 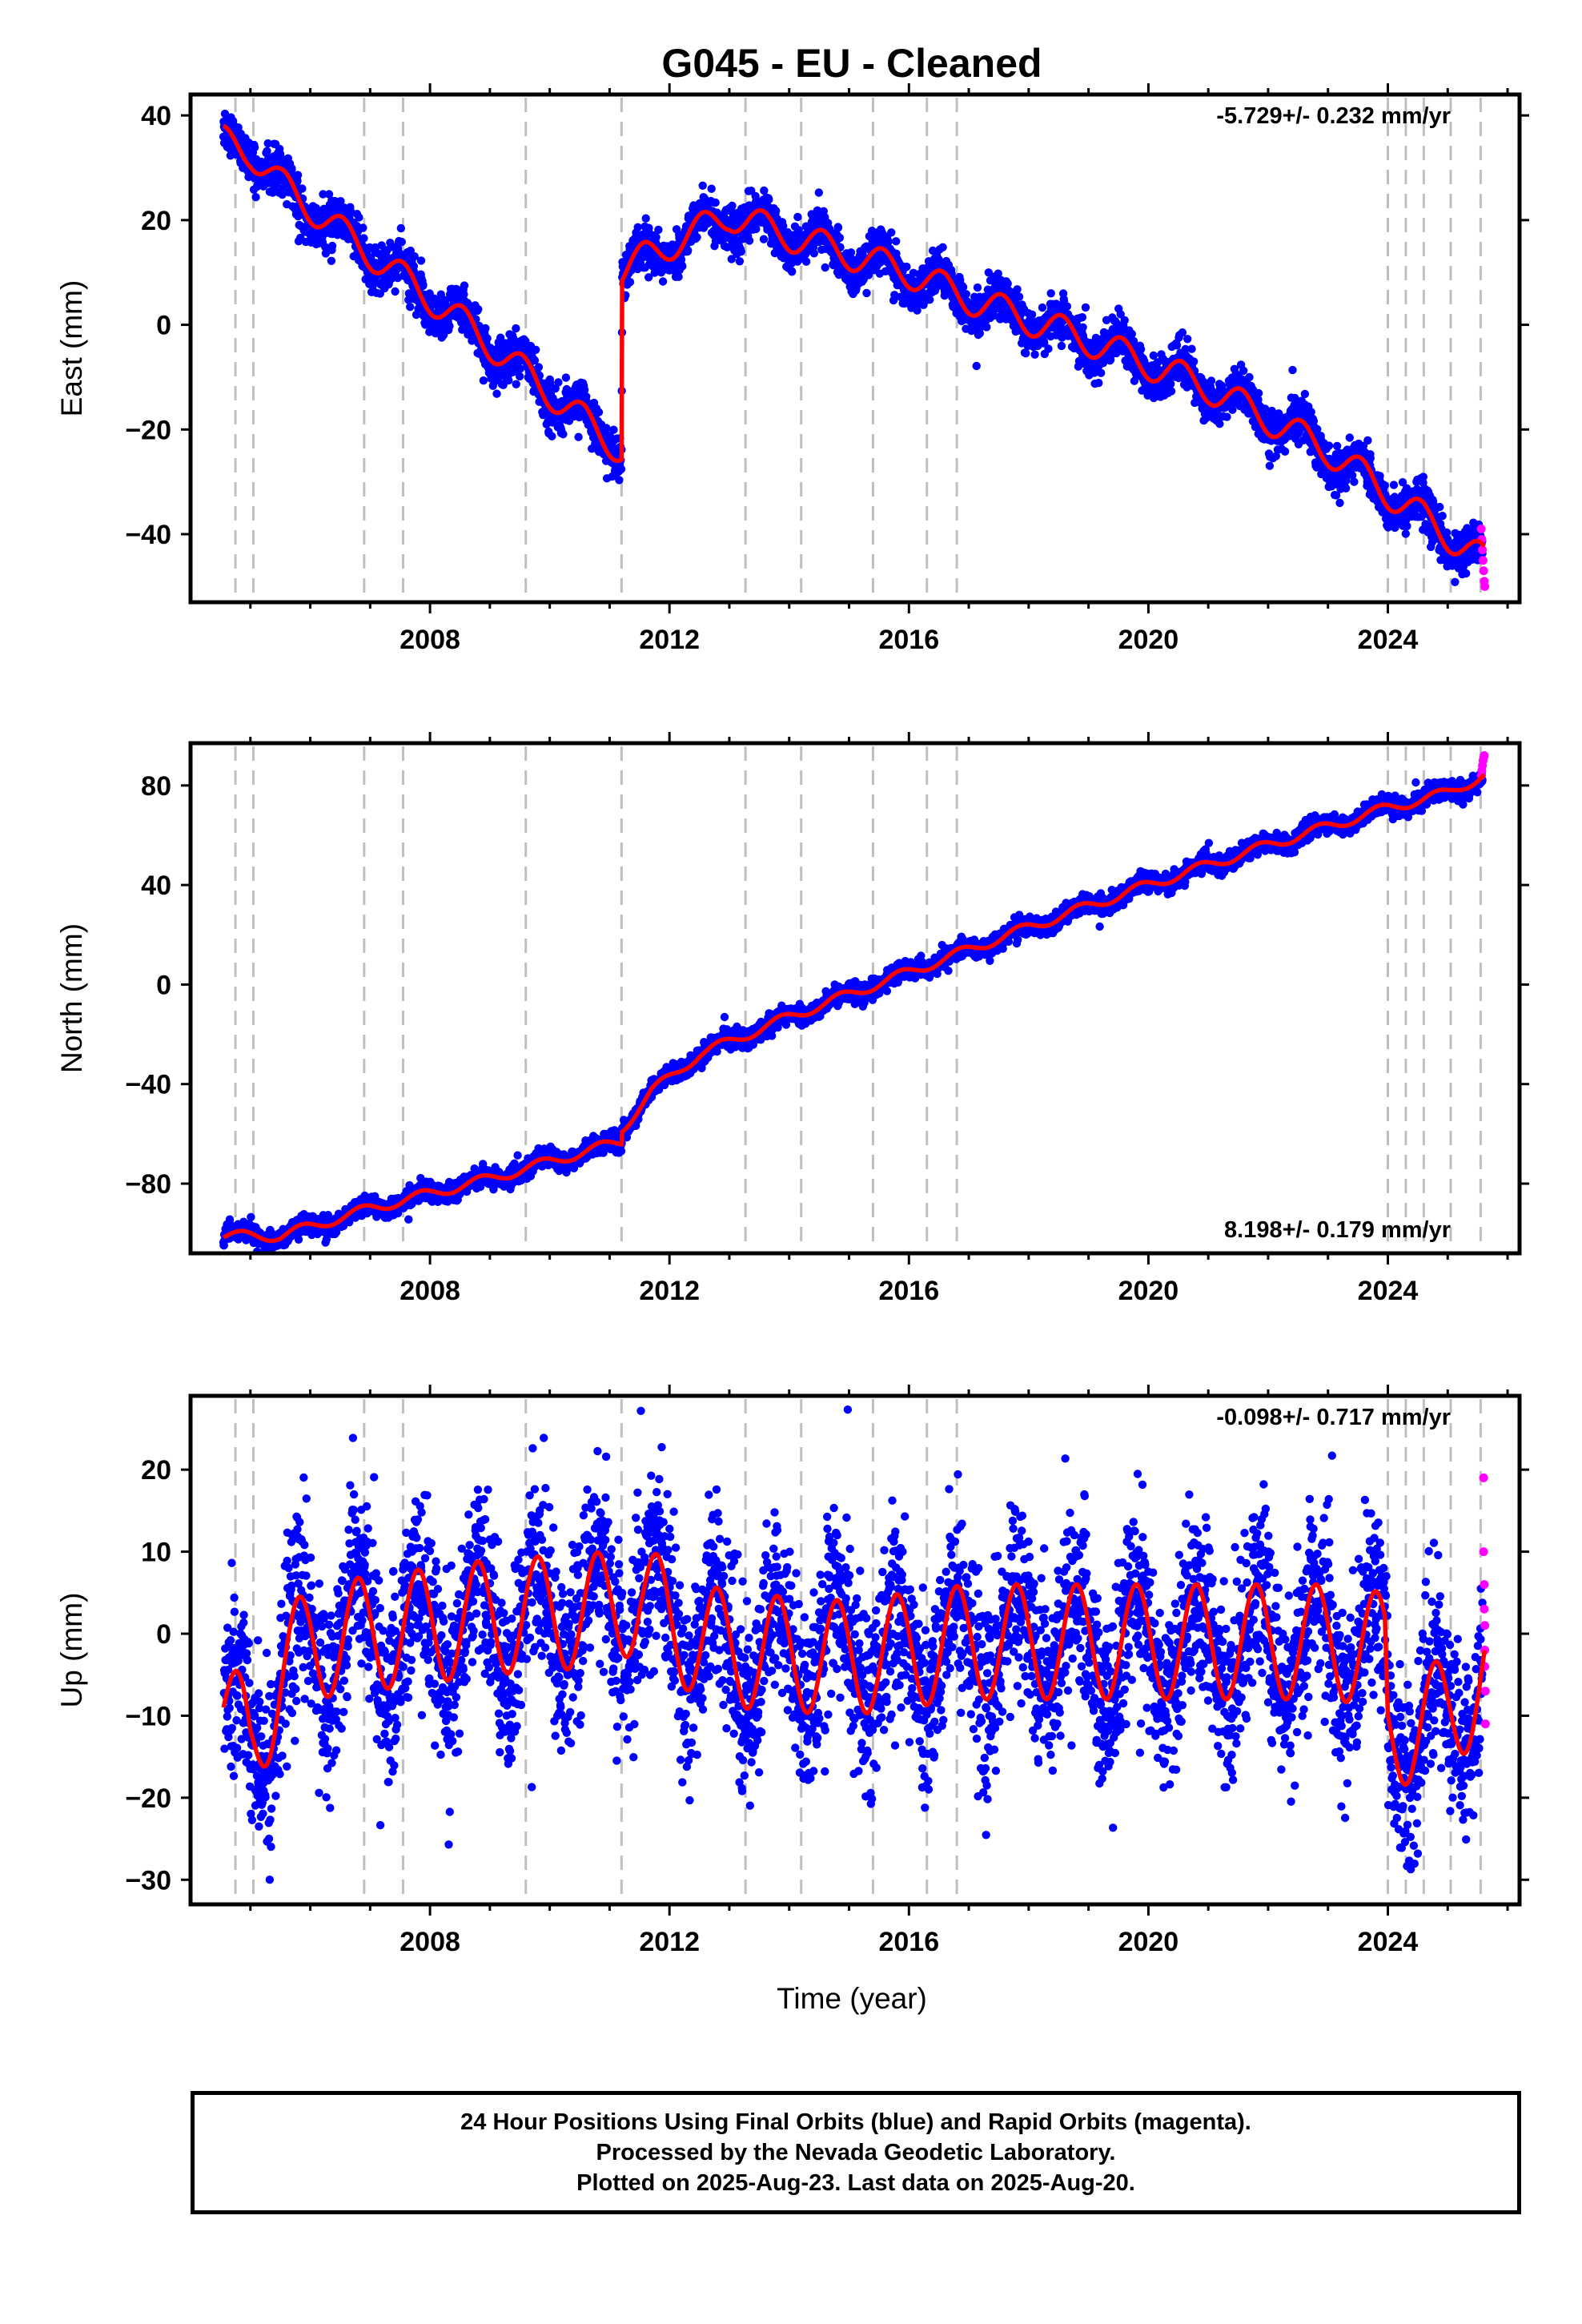 I want to click on y-tick-label: 40, so click(x=156, y=116).